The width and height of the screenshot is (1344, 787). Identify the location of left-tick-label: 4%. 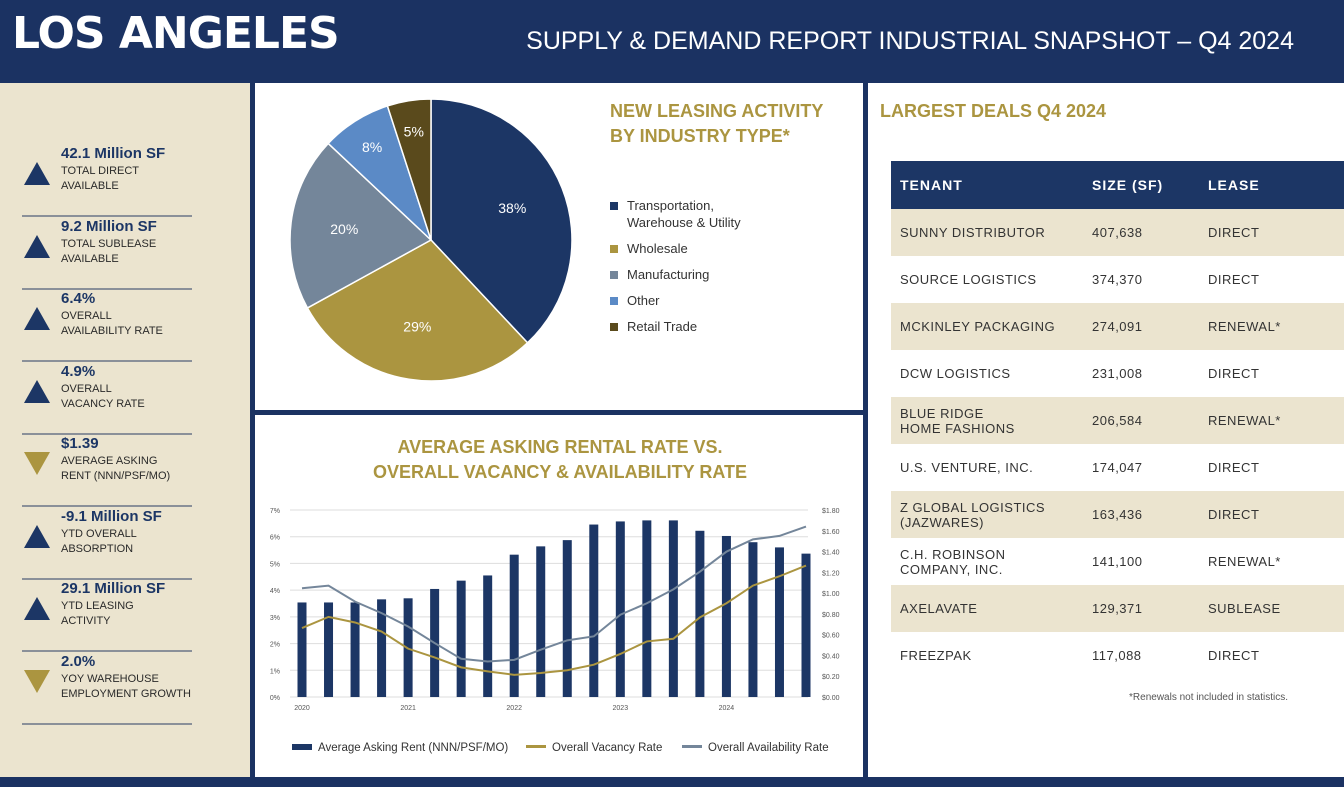
(275, 591).